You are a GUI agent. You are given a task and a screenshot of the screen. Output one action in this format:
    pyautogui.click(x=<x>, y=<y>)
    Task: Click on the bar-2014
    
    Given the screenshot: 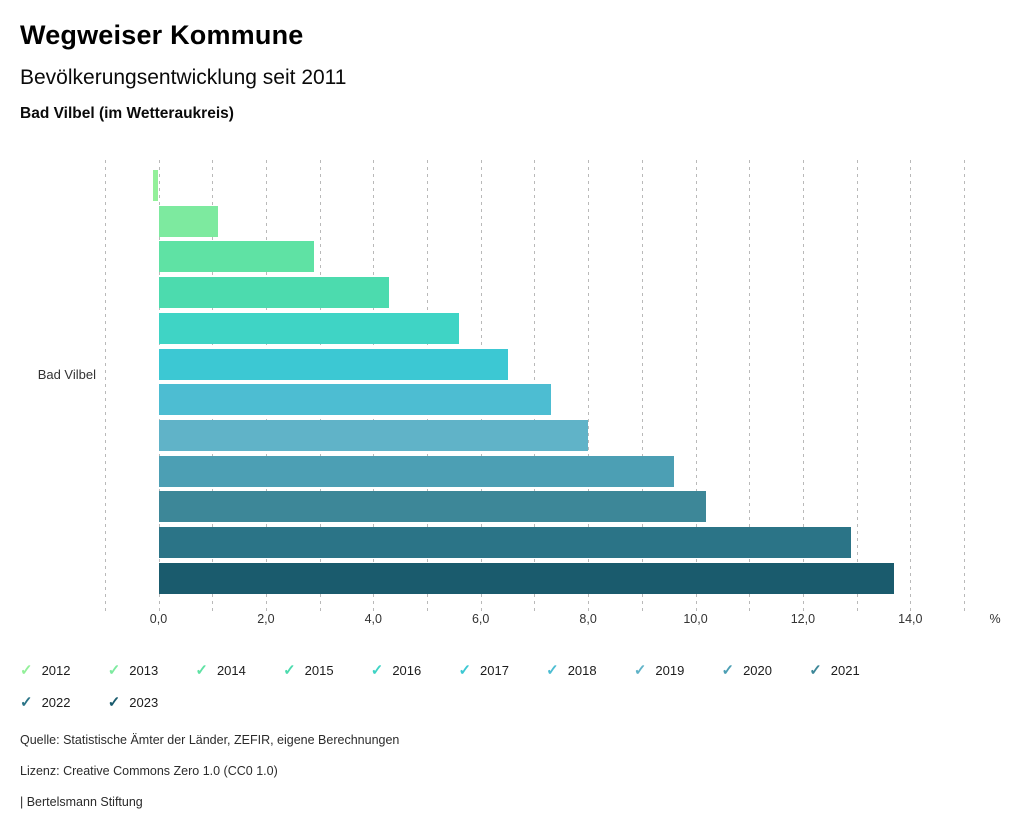 What is the action you would take?
    pyautogui.click(x=236, y=257)
    